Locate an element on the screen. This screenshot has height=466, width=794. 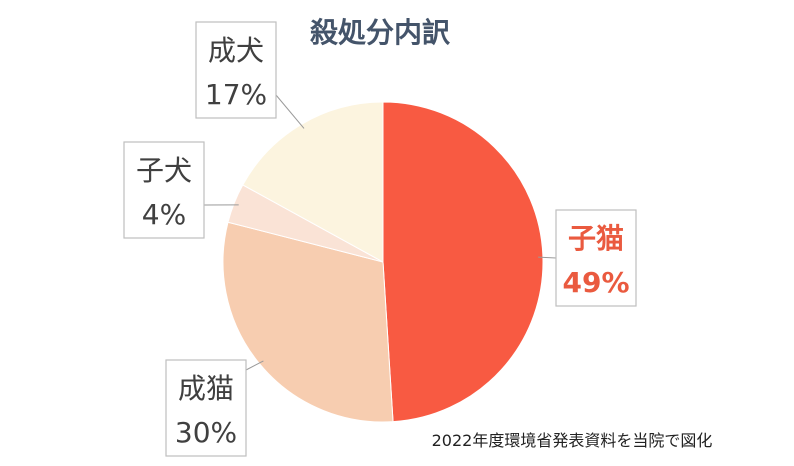
source-note: 2022年度環境省発表資料を当院で図化 is located at coordinates (572, 440).